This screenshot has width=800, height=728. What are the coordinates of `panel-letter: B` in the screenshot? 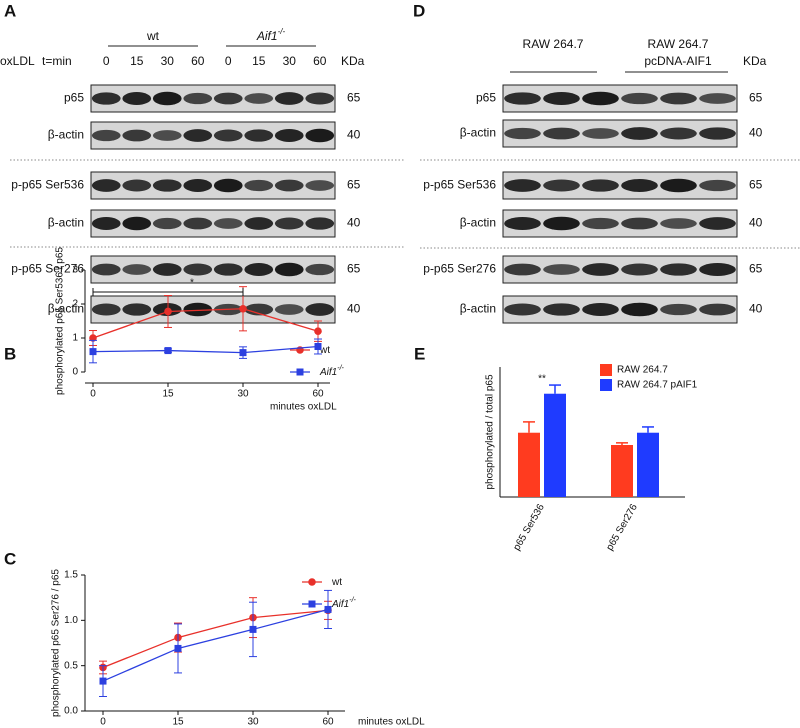 It's located at (10, 353).